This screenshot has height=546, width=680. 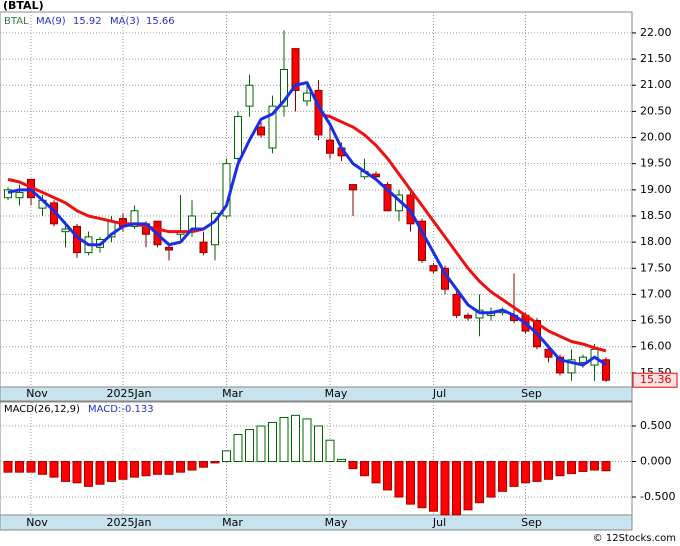 I want to click on y-tick-label: 0.500, so click(x=656, y=425).